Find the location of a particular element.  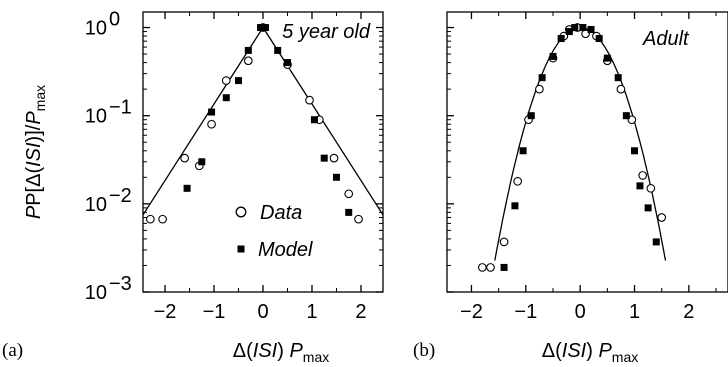

y-tick-exponent: −2 is located at coordinates (120, 196).